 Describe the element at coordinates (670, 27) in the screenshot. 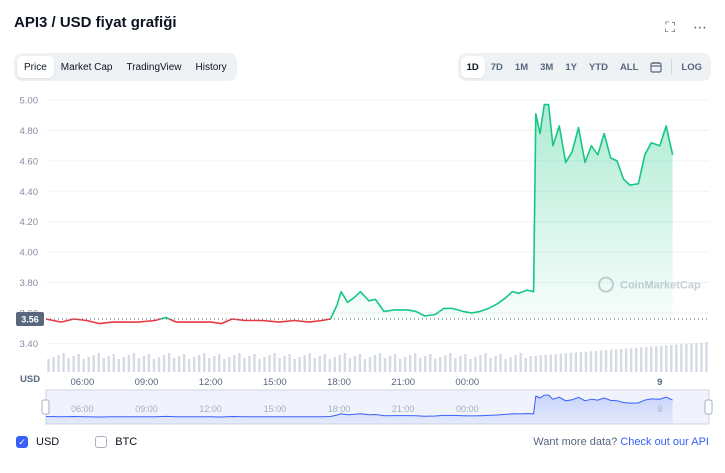

I see `fullscreen-icon: ⛶` at that location.